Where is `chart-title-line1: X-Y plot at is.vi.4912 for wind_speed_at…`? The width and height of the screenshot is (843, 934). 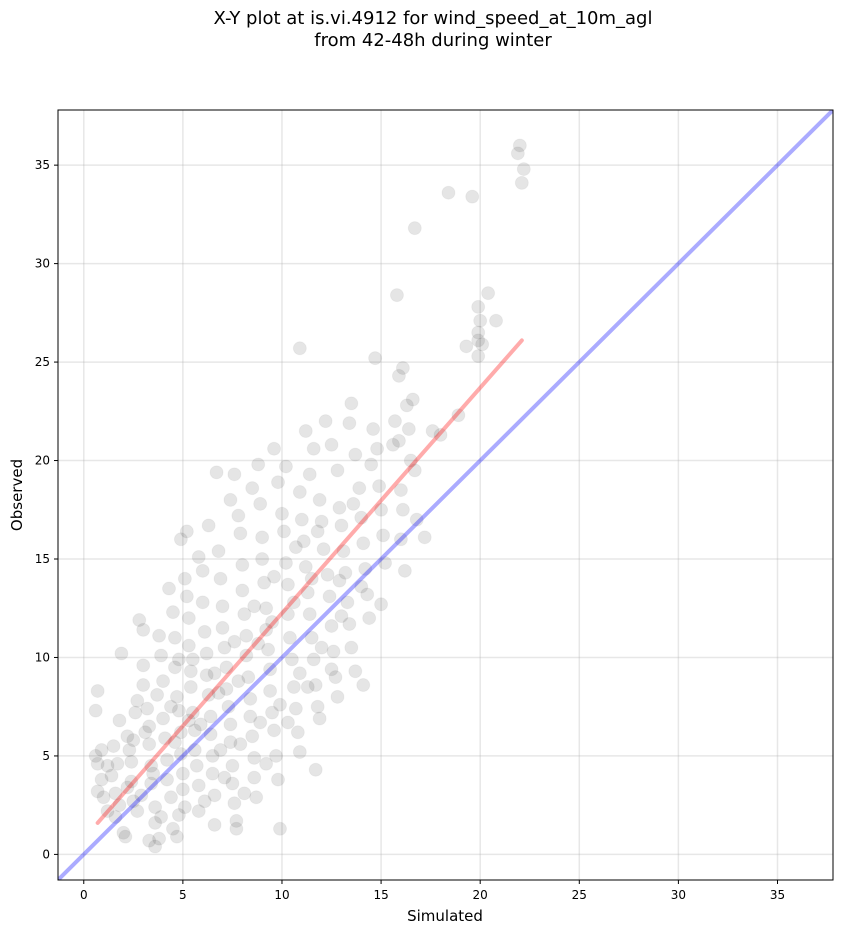 chart-title-line1: X-Y plot at is.vi.4912 for wind_speed_at… is located at coordinates (433, 18).